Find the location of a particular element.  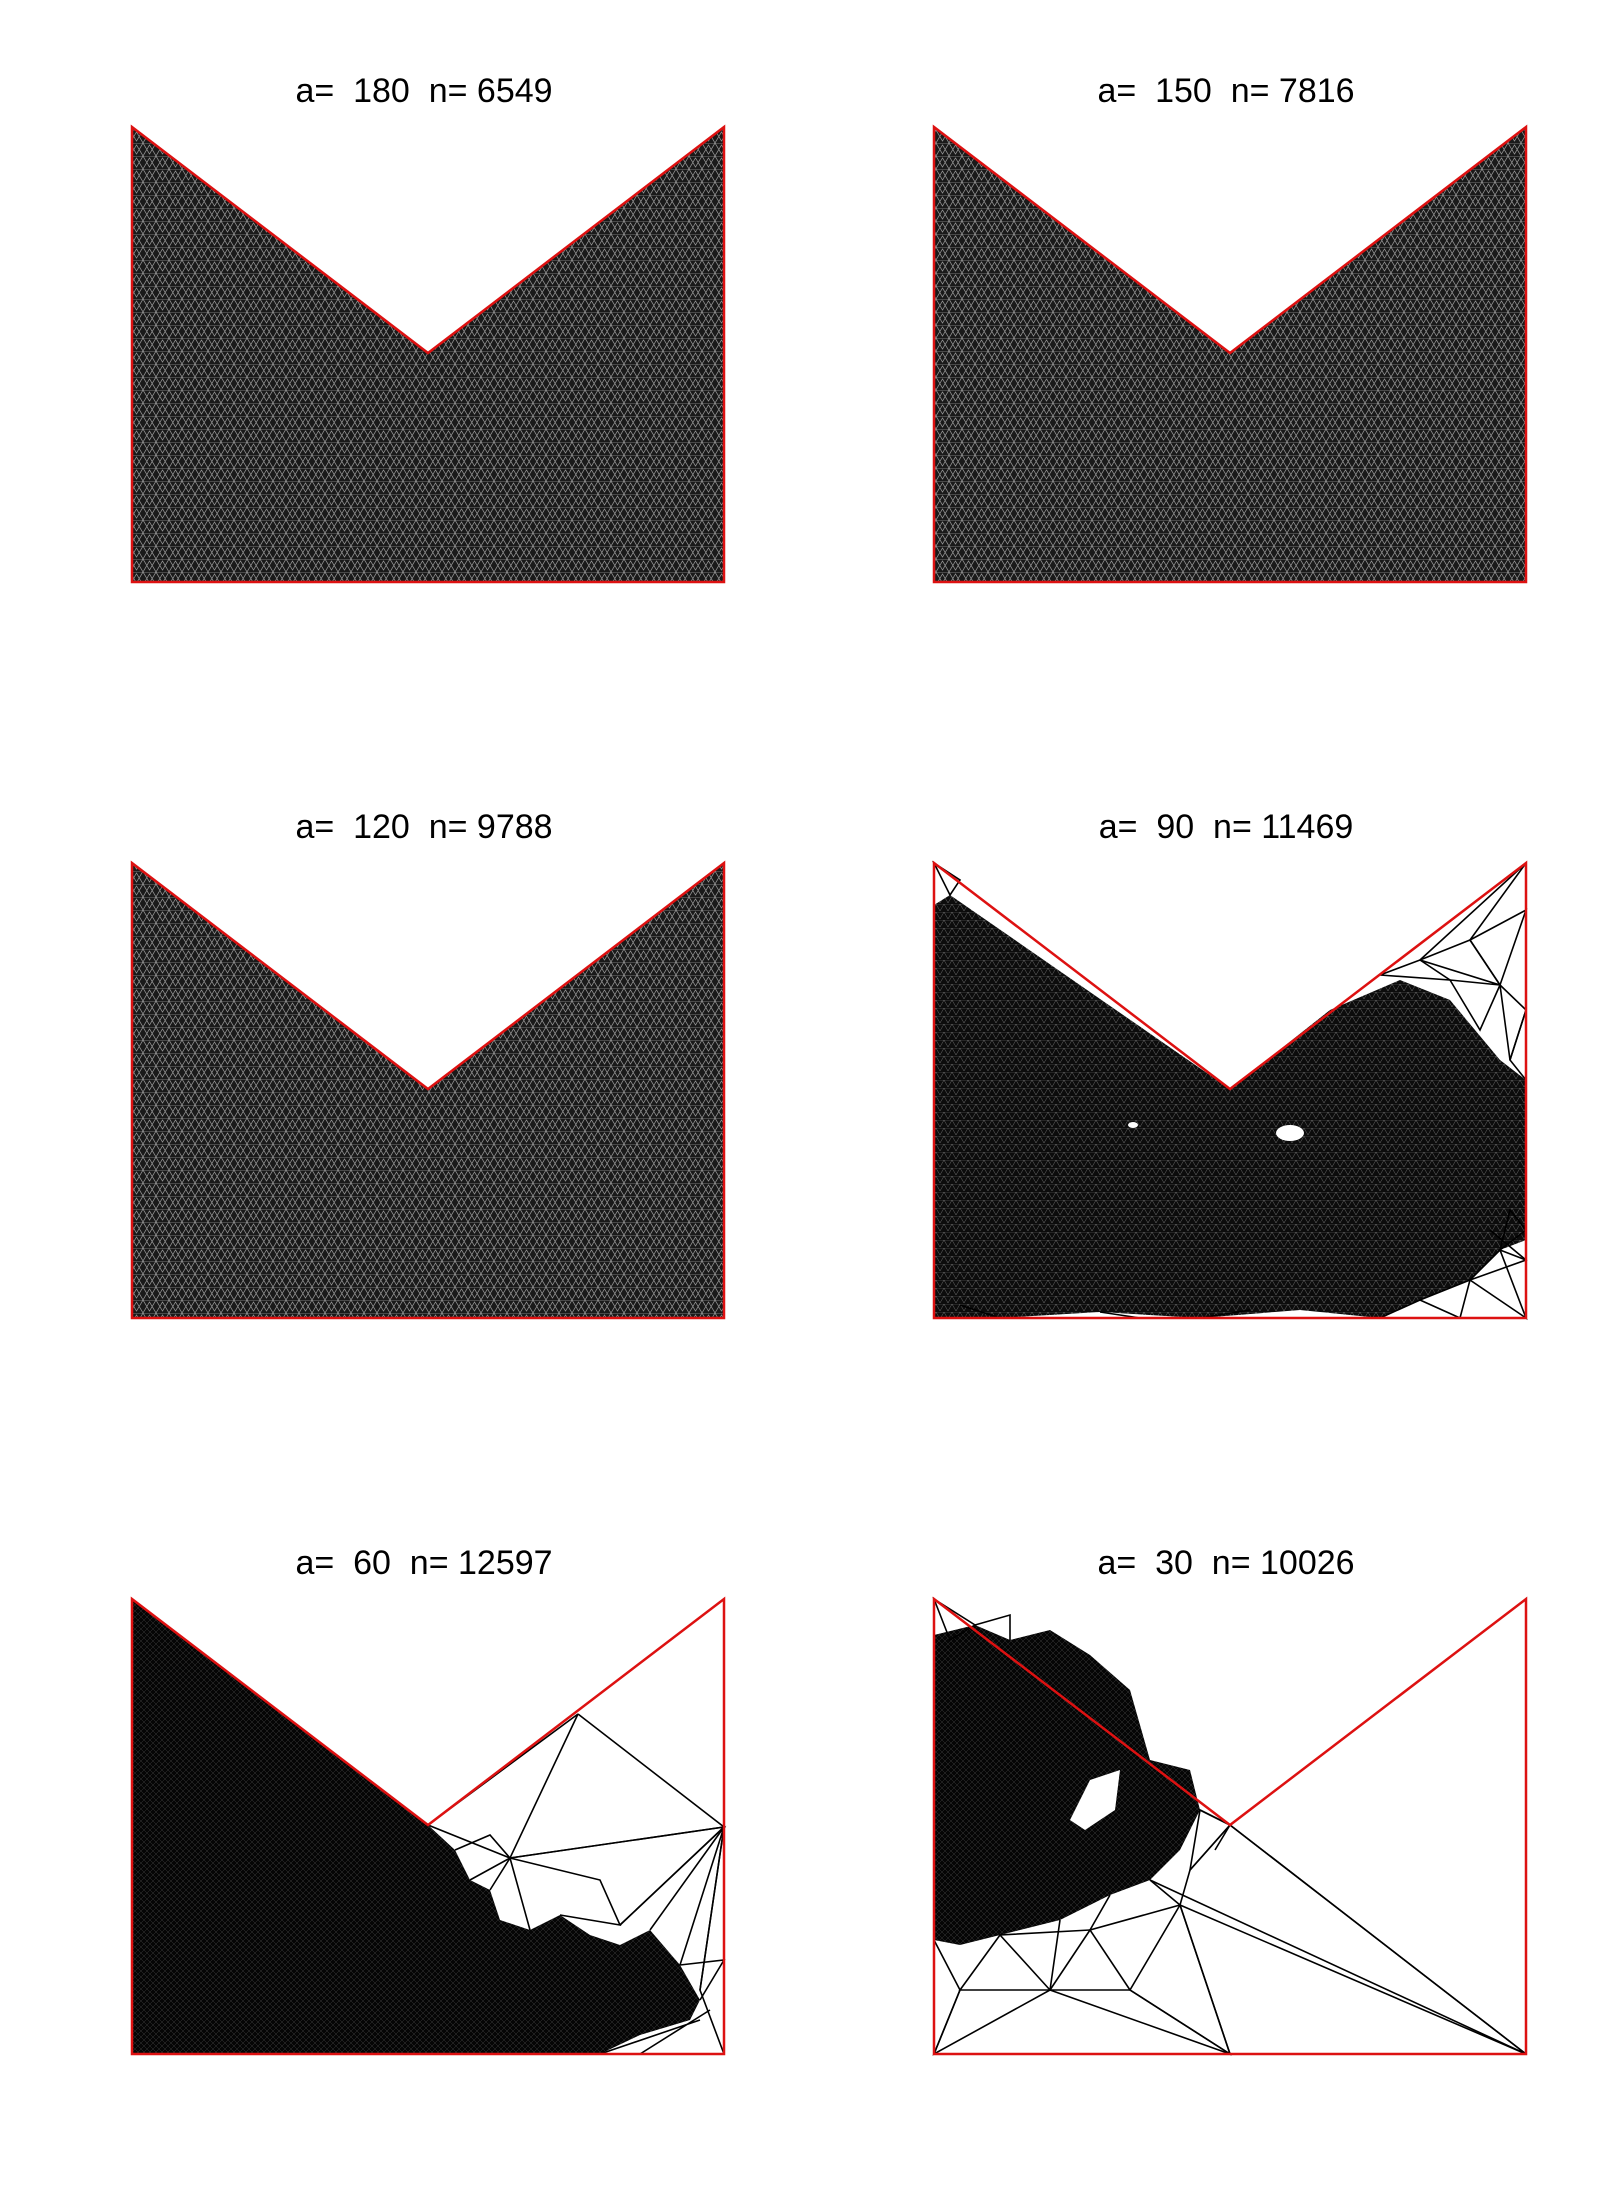

panel-title: a= 150 n= 7816 is located at coordinates (1225, 91).